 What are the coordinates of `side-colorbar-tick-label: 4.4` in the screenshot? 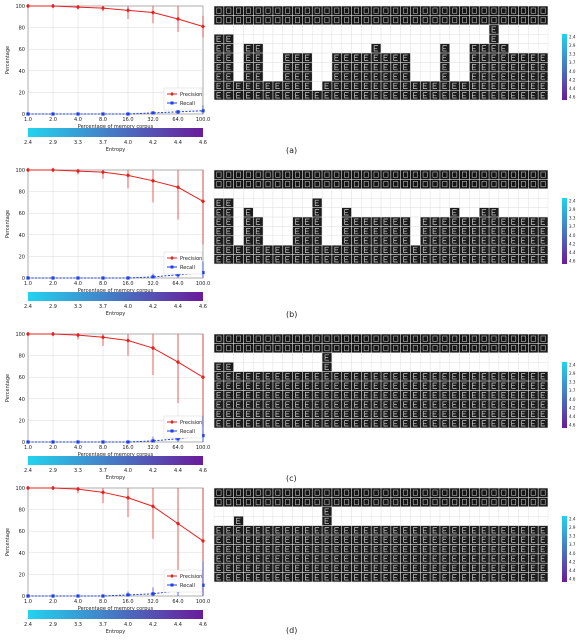 It's located at (572, 88).